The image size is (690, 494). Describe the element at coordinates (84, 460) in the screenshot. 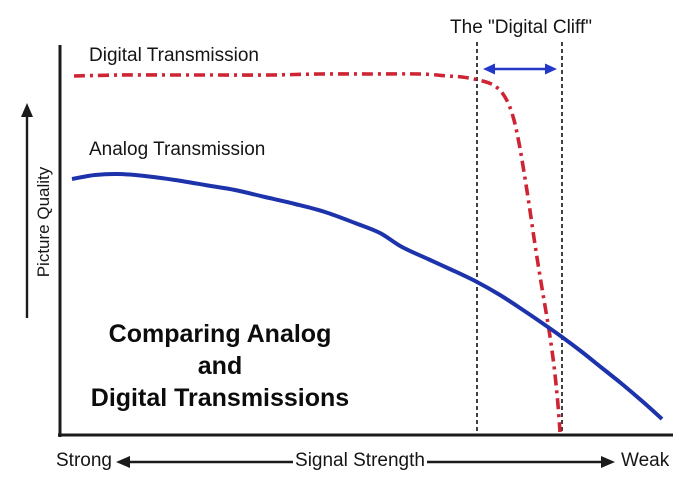

I see `x-axis-strong-label: Strong` at that location.